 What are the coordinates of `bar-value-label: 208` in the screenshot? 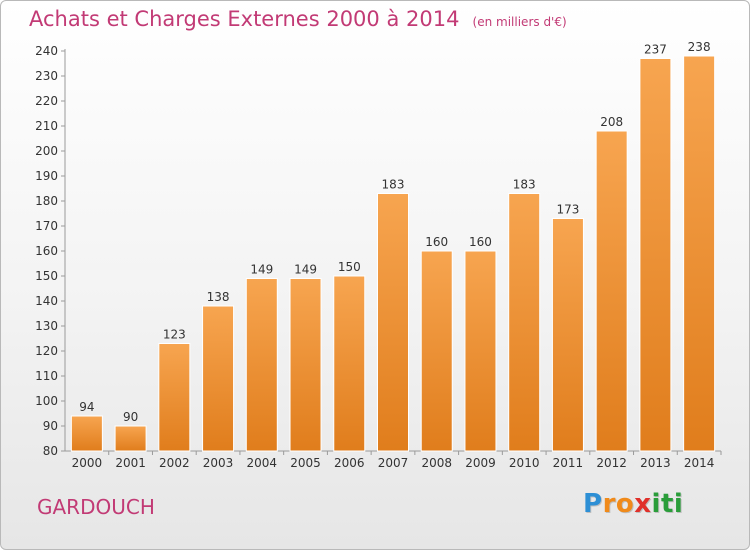 It's located at (611, 122).